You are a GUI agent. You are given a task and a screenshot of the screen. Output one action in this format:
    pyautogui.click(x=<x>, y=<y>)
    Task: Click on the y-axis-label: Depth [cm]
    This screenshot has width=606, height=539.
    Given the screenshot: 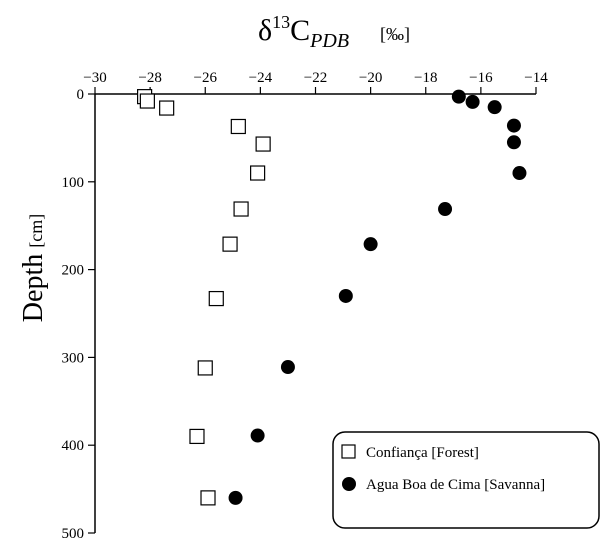 What is the action you would take?
    pyautogui.click(x=33, y=268)
    